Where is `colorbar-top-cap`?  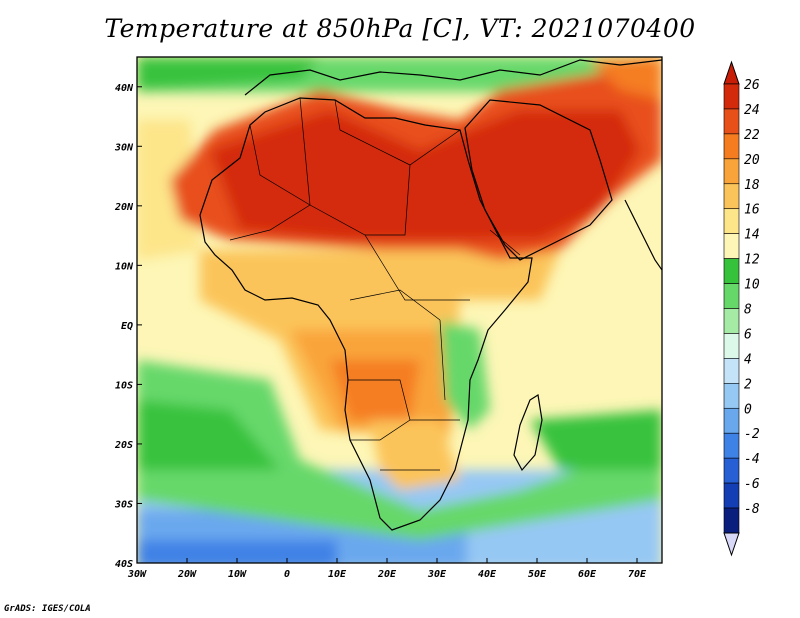 colorbar-top-cap is located at coordinates (731, 72).